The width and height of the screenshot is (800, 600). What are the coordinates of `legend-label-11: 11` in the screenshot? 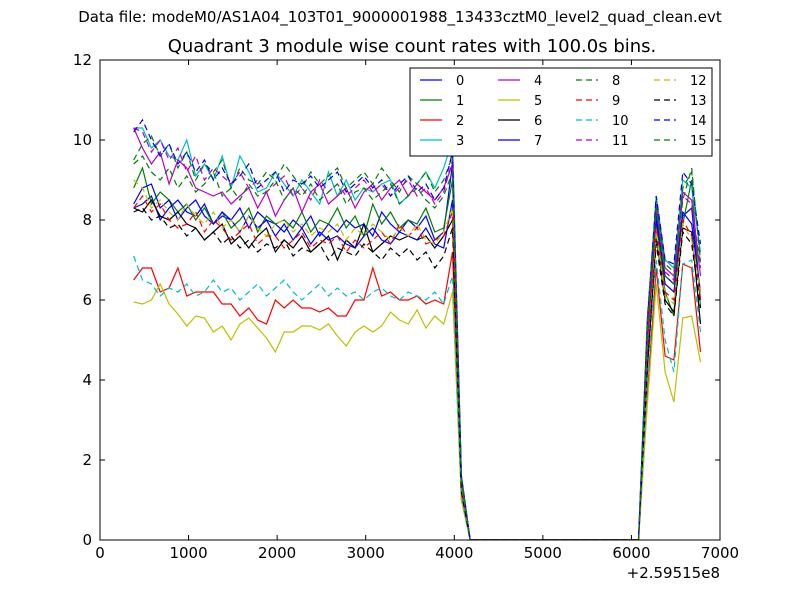 It's located at (620, 141).